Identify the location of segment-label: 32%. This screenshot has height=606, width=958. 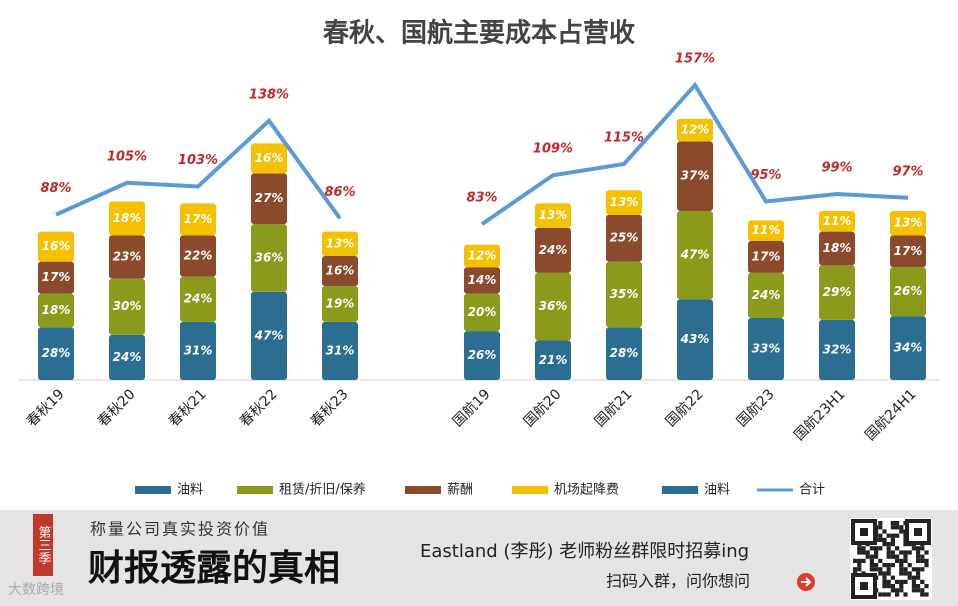
(837, 349).